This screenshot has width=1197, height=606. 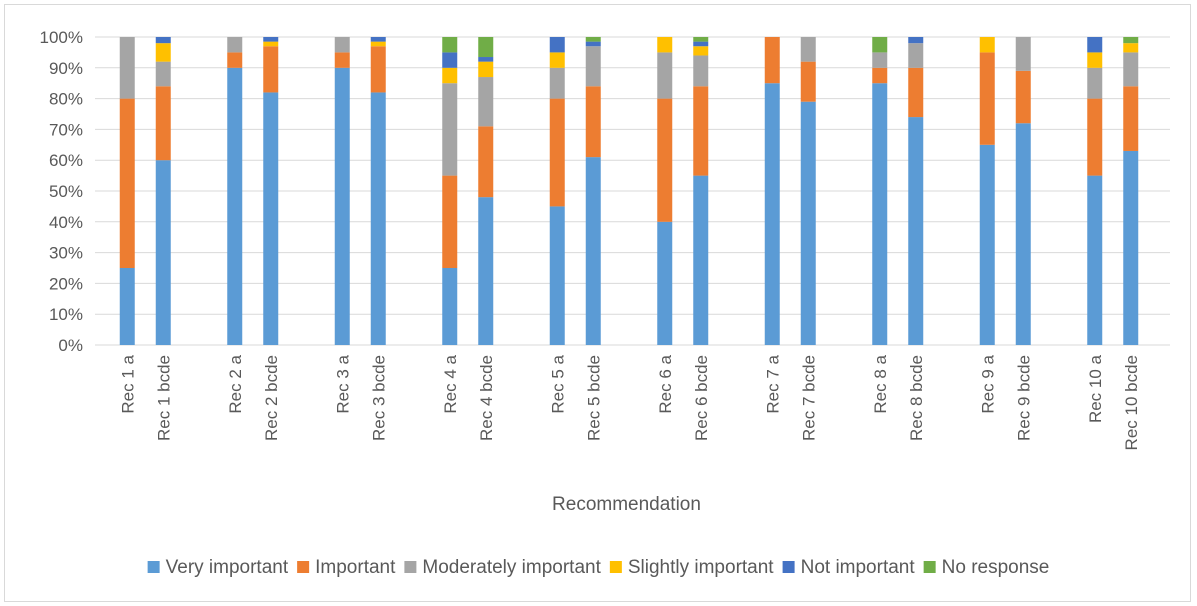 I want to click on x-tick-label: Rec 4 bcde, so click(x=486, y=398).